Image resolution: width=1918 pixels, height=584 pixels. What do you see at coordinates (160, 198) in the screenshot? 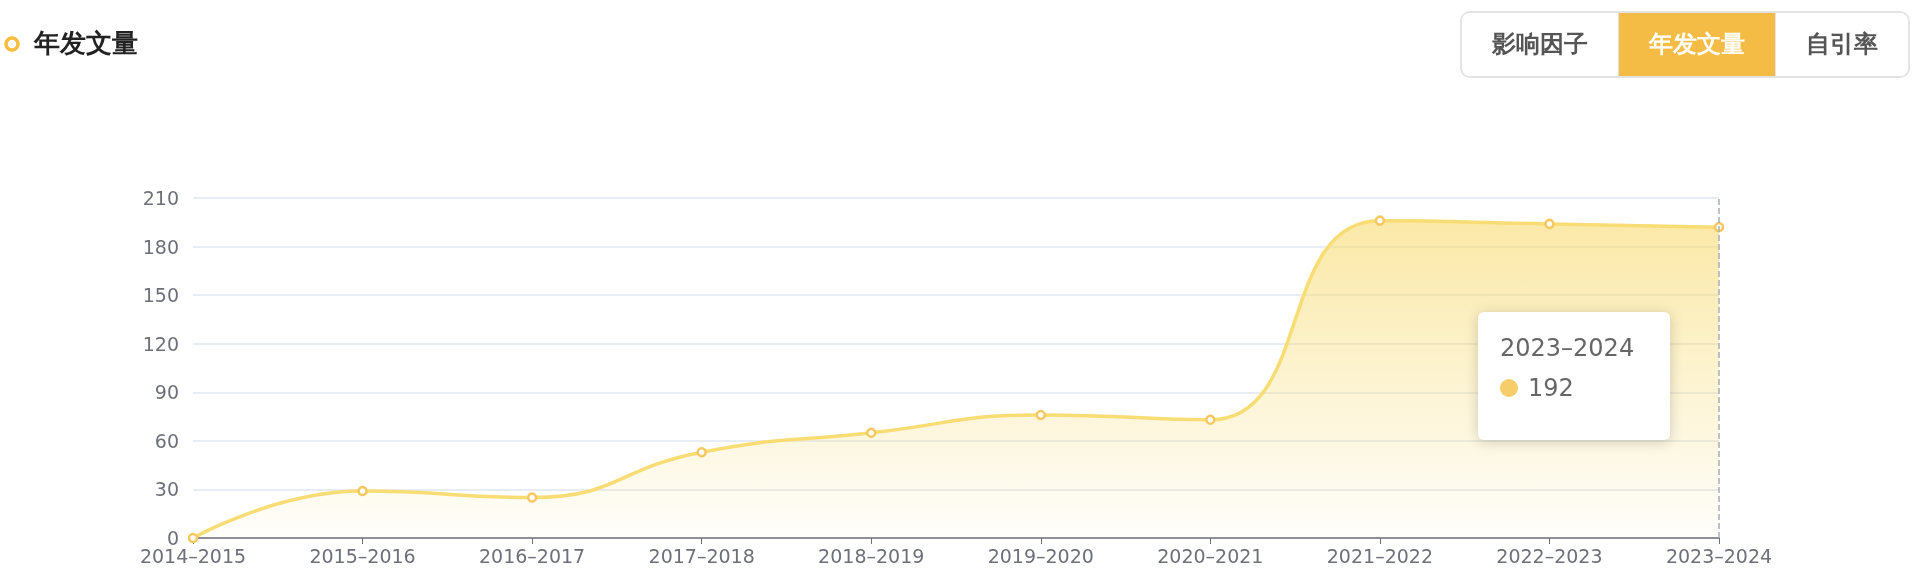
I see `y-tick-label: 210` at bounding box center [160, 198].